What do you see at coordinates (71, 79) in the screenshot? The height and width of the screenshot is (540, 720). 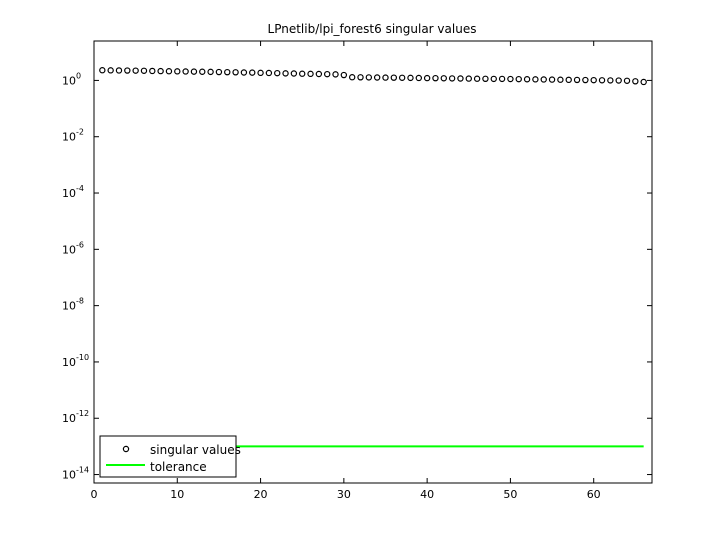 I see `y-tick-label: 10⁰` at bounding box center [71, 79].